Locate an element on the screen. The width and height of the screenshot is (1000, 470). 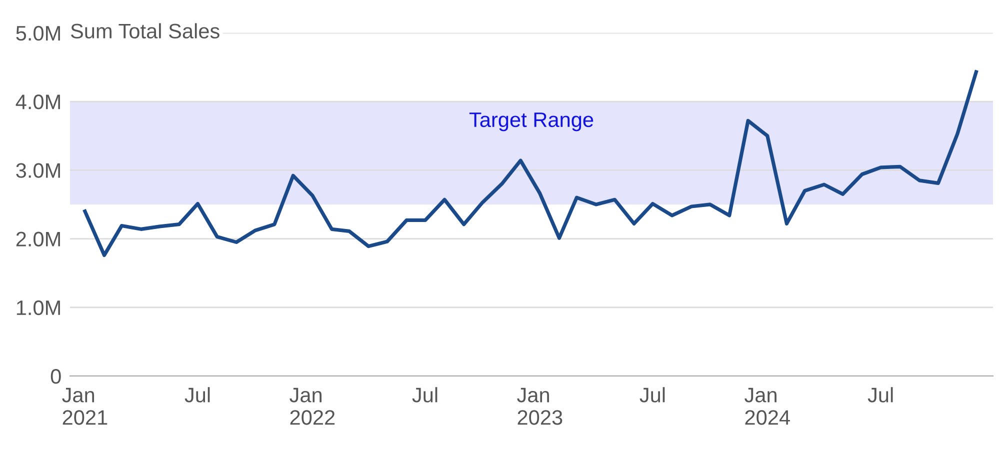
y-tick-label: 0 is located at coordinates (55, 376).